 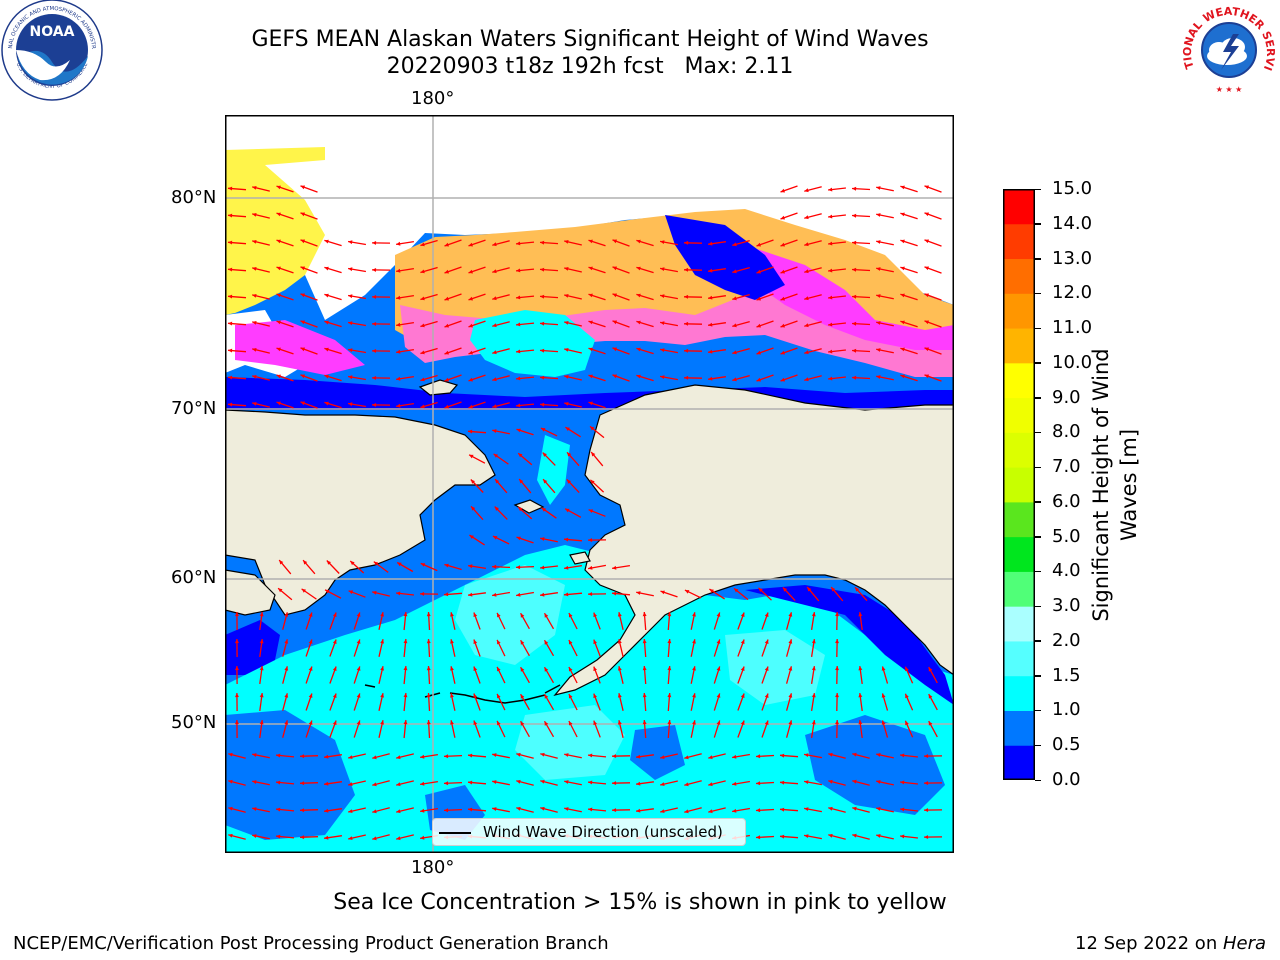 I want to click on chart-subtitle: 20220903 t18z 192h fcst Max: 2.11, so click(x=590, y=66).